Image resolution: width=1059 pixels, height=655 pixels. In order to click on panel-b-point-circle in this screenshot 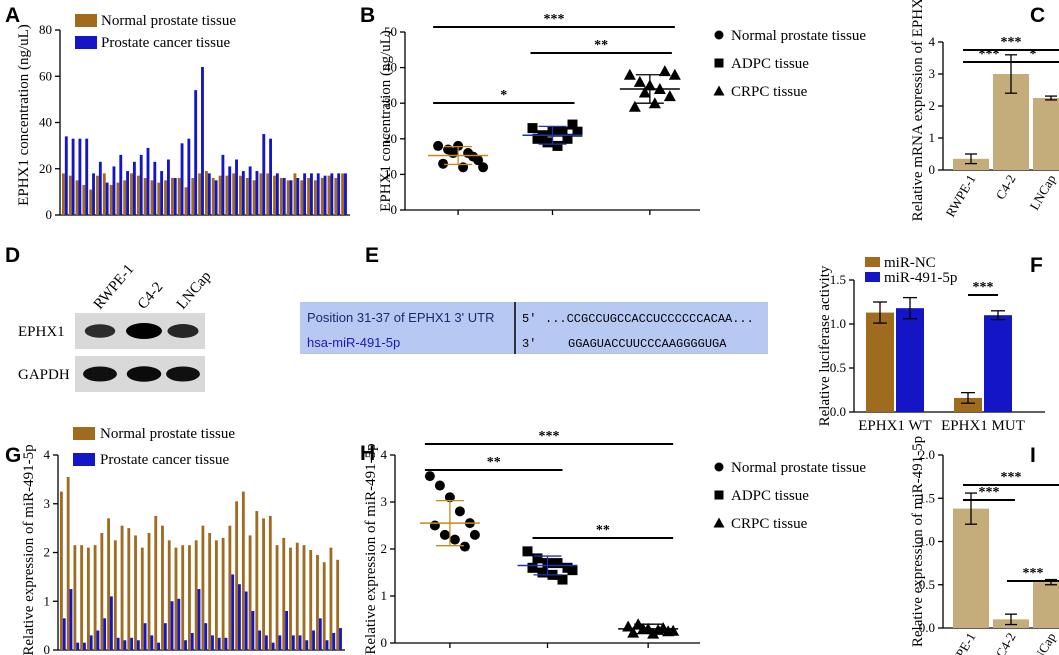, I will do `click(483, 167)`.